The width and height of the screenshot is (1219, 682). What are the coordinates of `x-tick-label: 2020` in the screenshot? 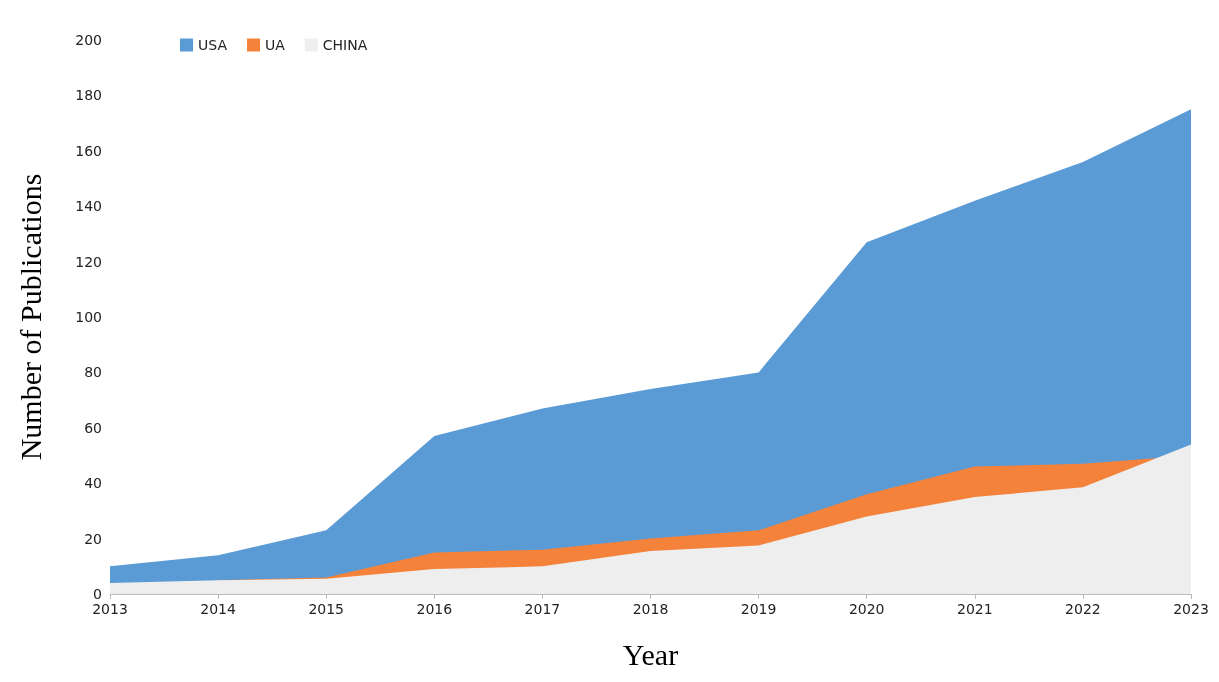 It's located at (866, 609).